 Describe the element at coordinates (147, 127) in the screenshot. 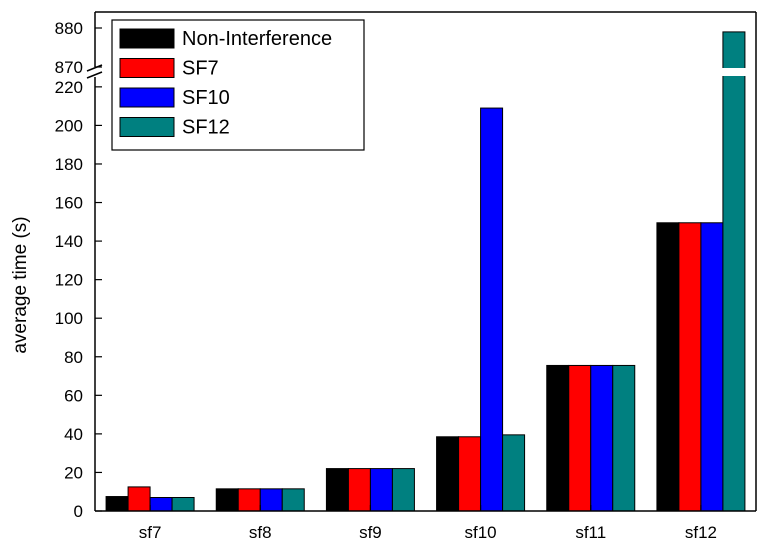

I see `legend-swatch-sf12` at that location.